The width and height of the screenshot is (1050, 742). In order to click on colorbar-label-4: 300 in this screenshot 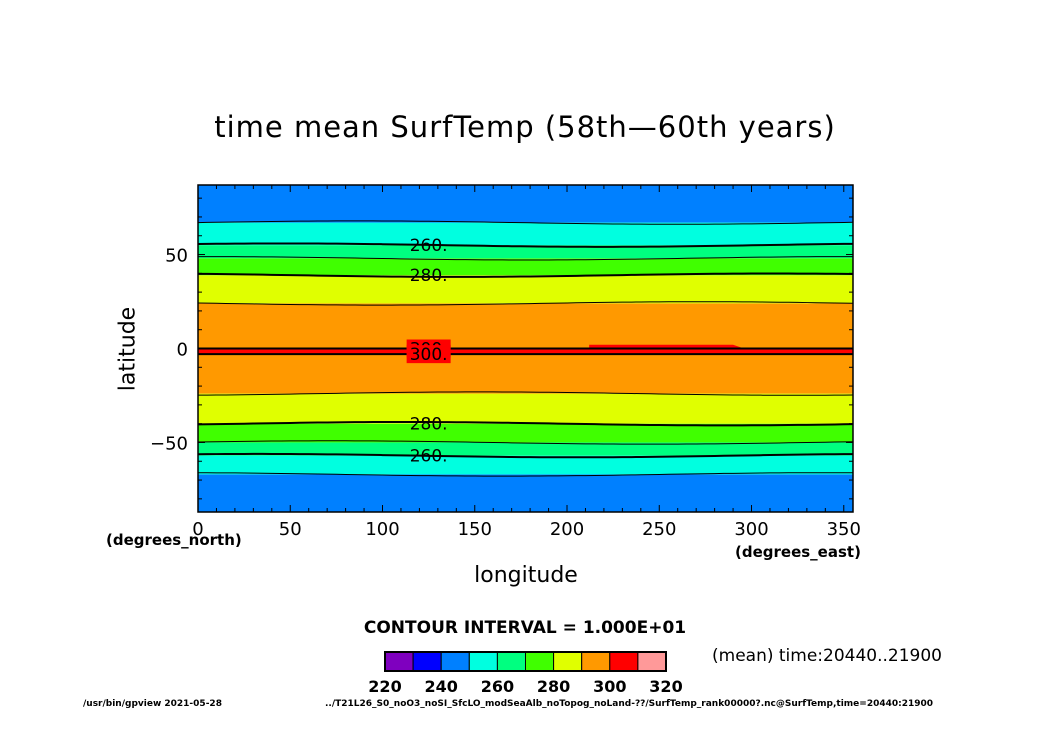, I will do `click(609, 686)`.